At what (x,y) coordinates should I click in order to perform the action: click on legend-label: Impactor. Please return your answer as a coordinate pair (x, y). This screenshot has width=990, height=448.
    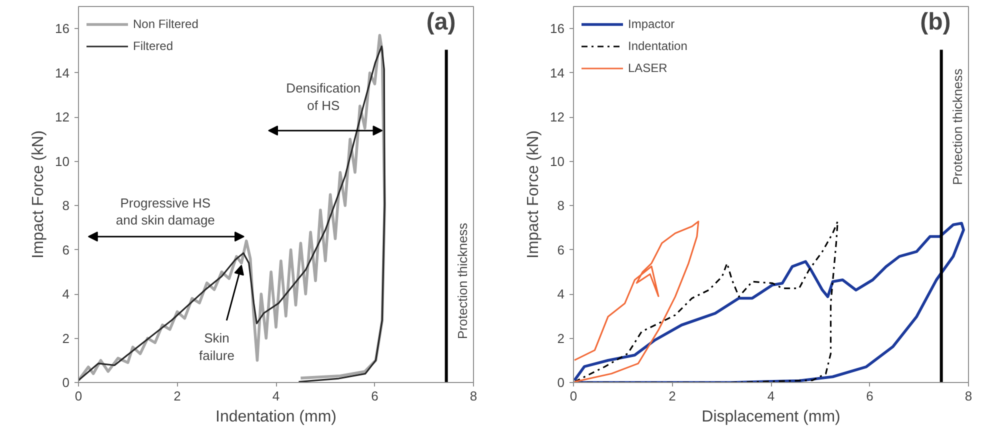
    Looking at the image, I should click on (651, 24).